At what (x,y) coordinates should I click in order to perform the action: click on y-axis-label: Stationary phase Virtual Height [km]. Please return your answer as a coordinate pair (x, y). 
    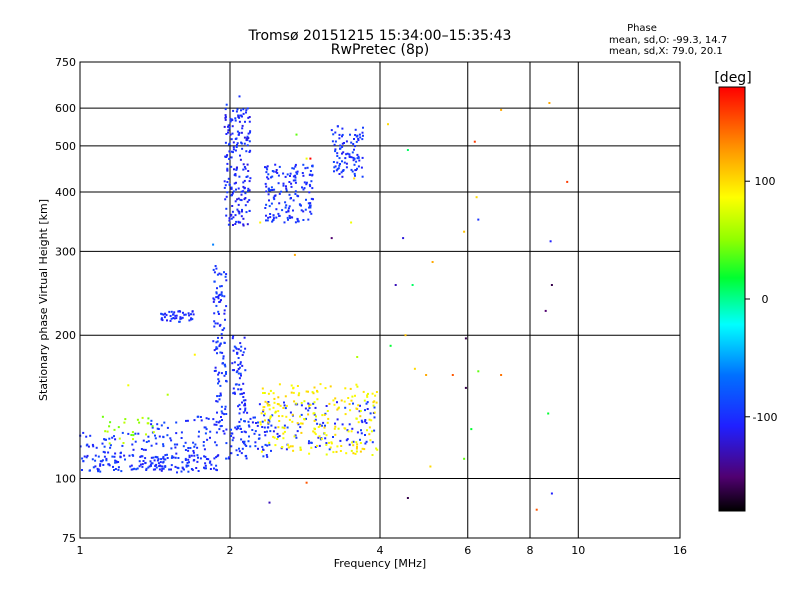
    Looking at the image, I should click on (43, 300).